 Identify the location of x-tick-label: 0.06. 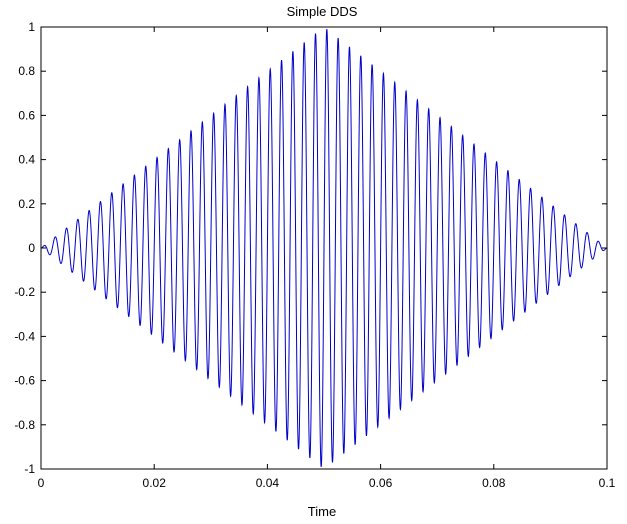
(381, 483).